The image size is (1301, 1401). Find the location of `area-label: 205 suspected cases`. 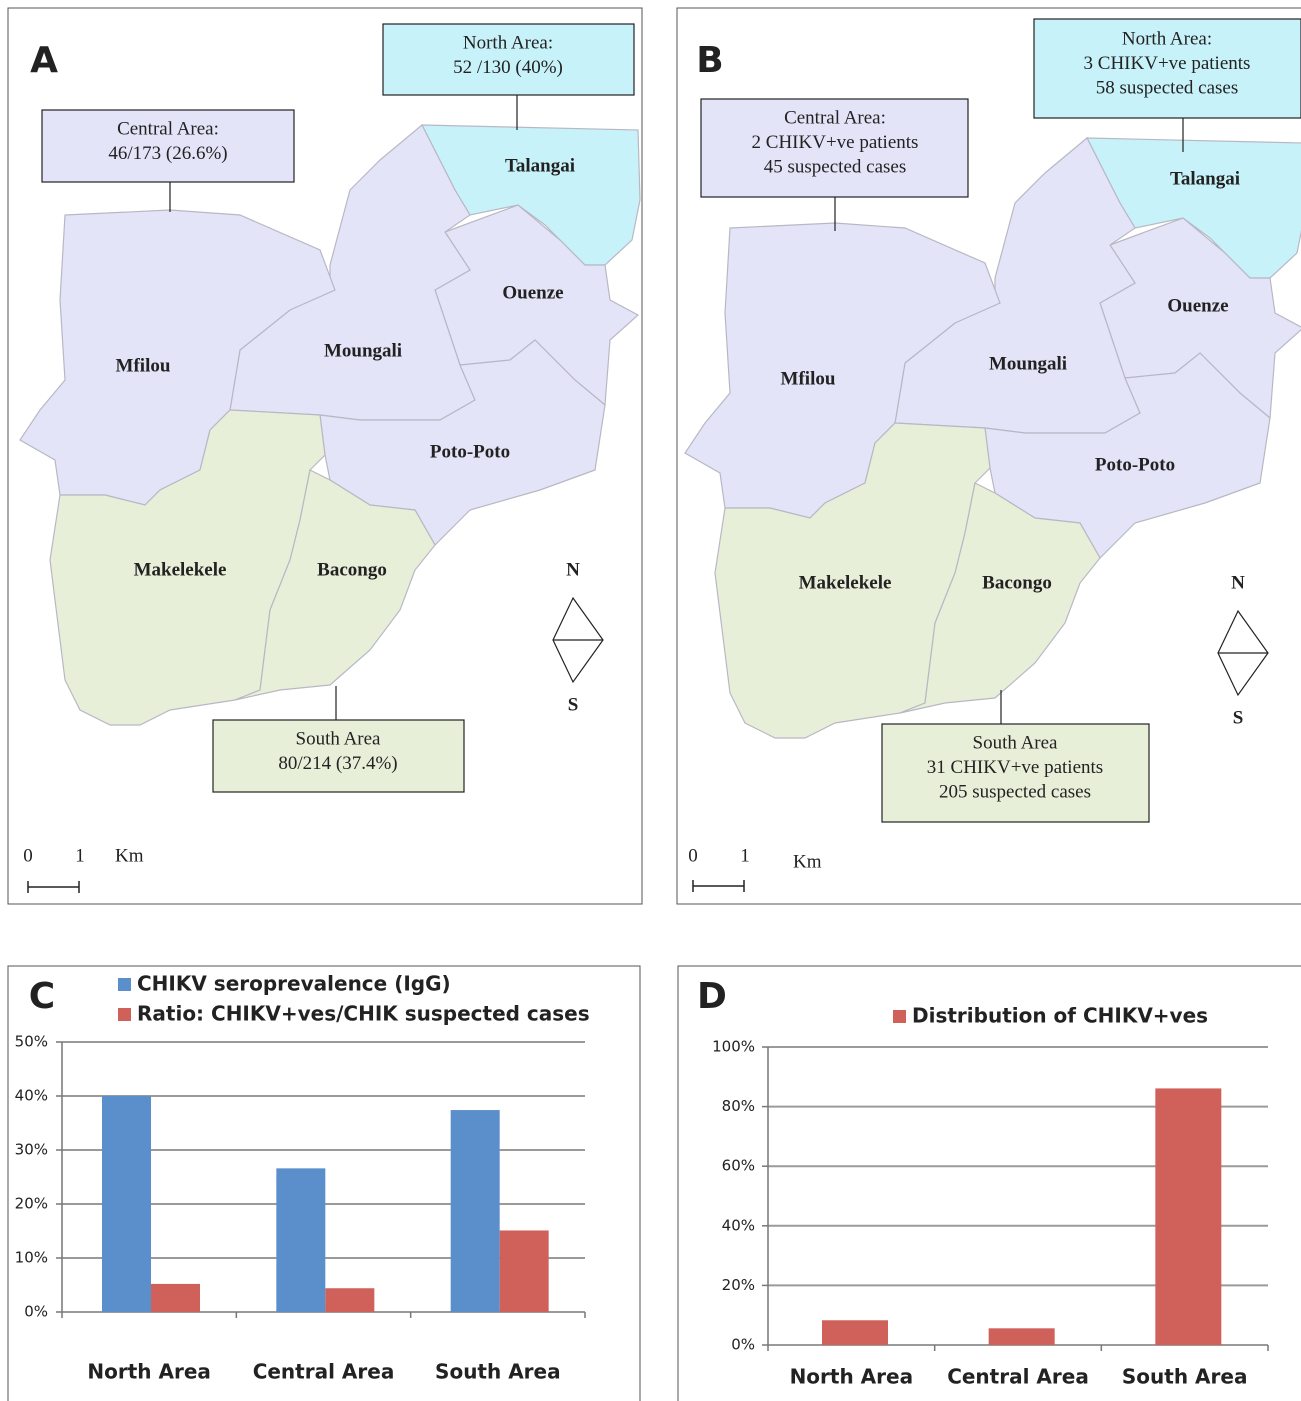

area-label: 205 suspected cases is located at coordinates (1015, 791).